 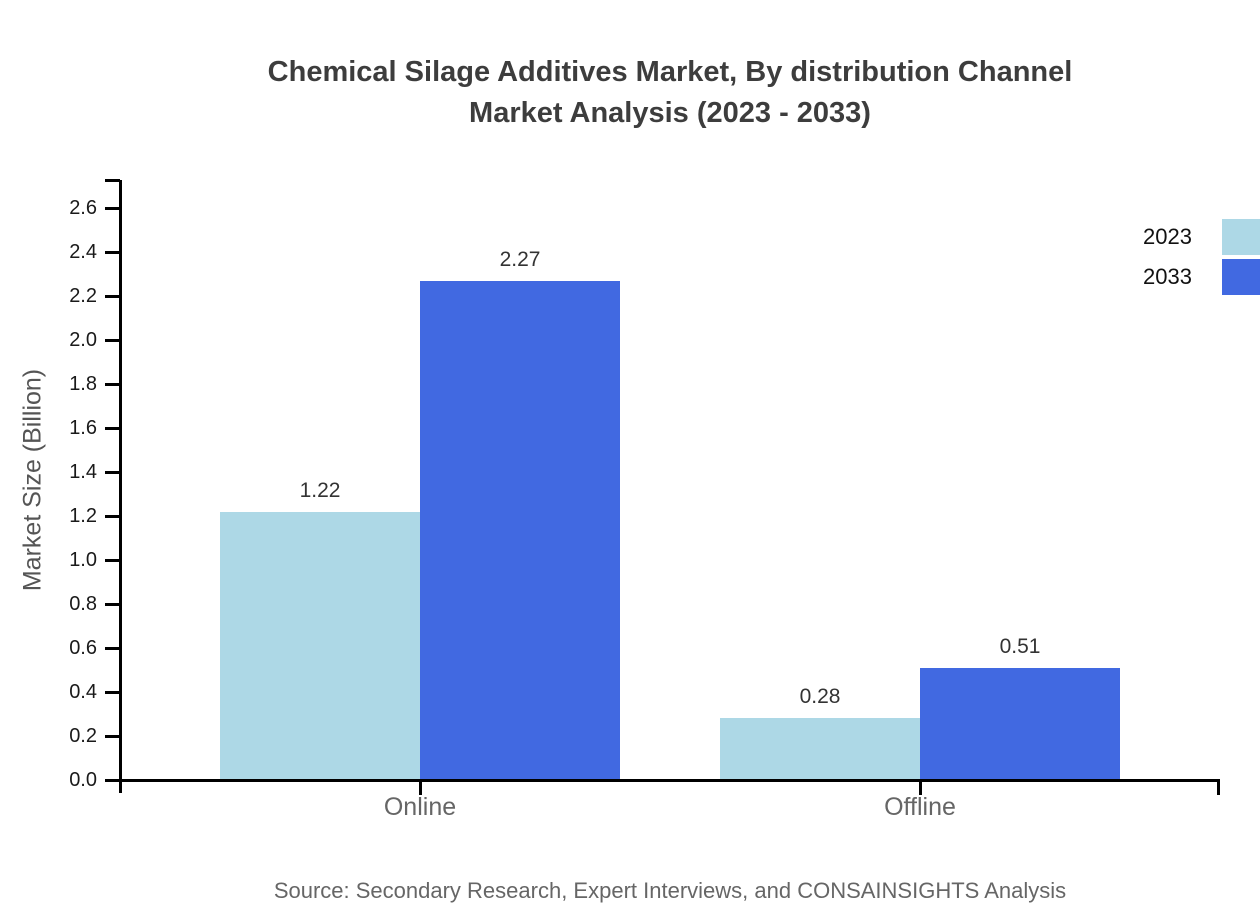 What do you see at coordinates (1020, 646) in the screenshot?
I see `bar-value-label: 0.51` at bounding box center [1020, 646].